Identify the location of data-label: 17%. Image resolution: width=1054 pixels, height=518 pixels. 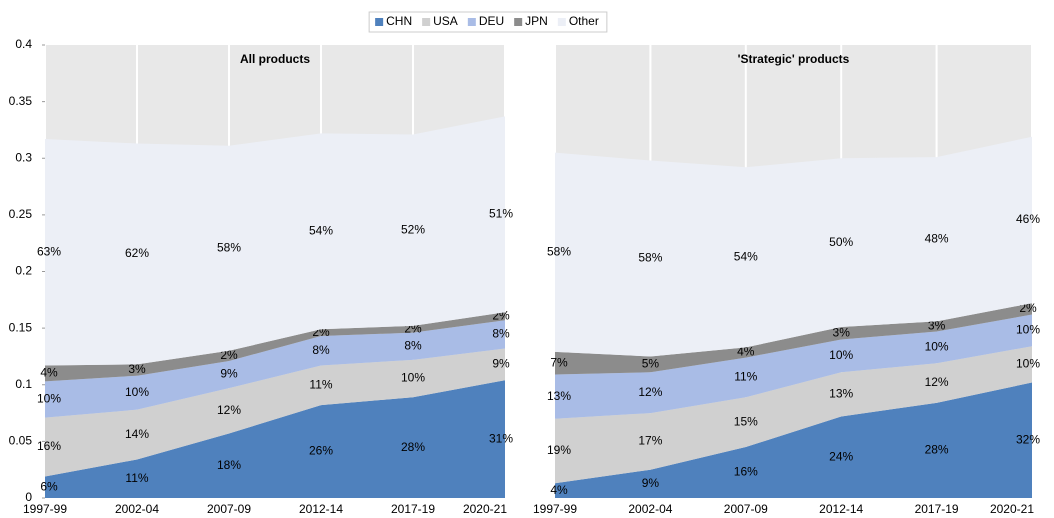
(650, 441).